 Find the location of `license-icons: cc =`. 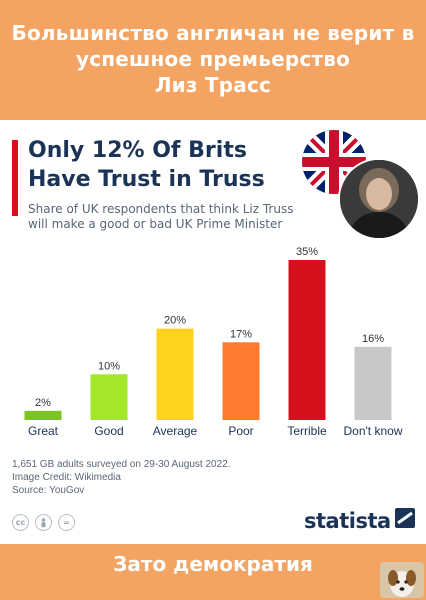

license-icons: cc = is located at coordinates (43, 522).